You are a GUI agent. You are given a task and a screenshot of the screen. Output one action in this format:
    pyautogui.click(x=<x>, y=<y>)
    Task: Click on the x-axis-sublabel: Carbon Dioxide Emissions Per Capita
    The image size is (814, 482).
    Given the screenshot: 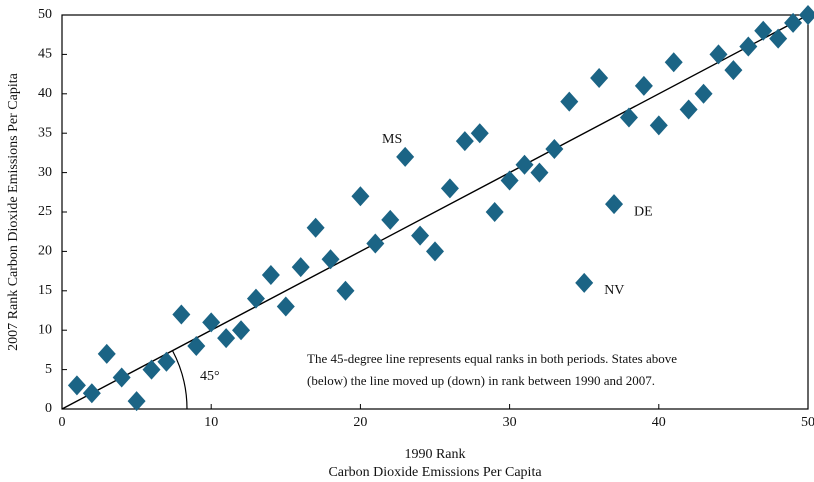 What is the action you would take?
    pyautogui.click(x=435, y=472)
    